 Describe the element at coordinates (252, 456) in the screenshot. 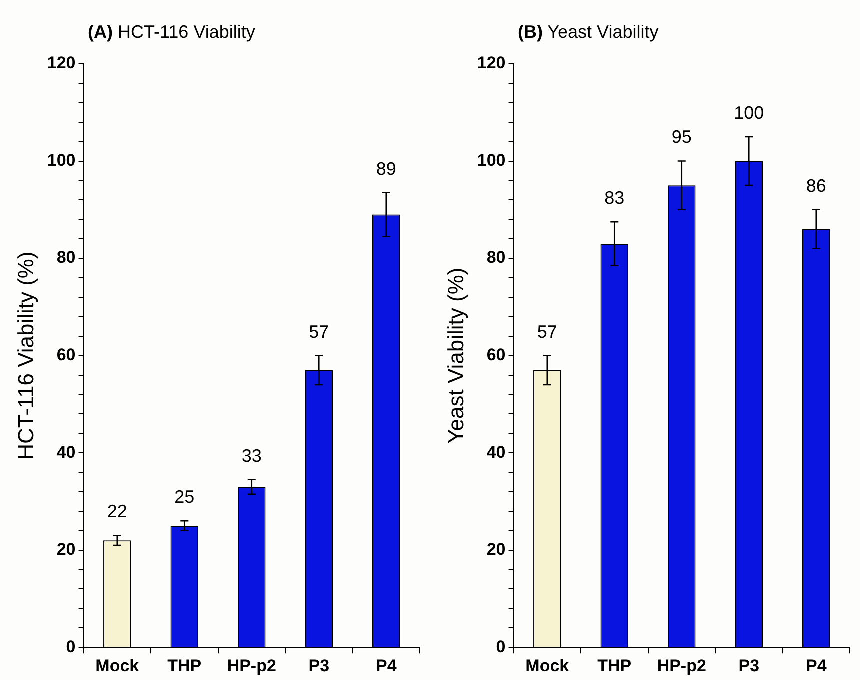

I see `data-label: 33` at that location.